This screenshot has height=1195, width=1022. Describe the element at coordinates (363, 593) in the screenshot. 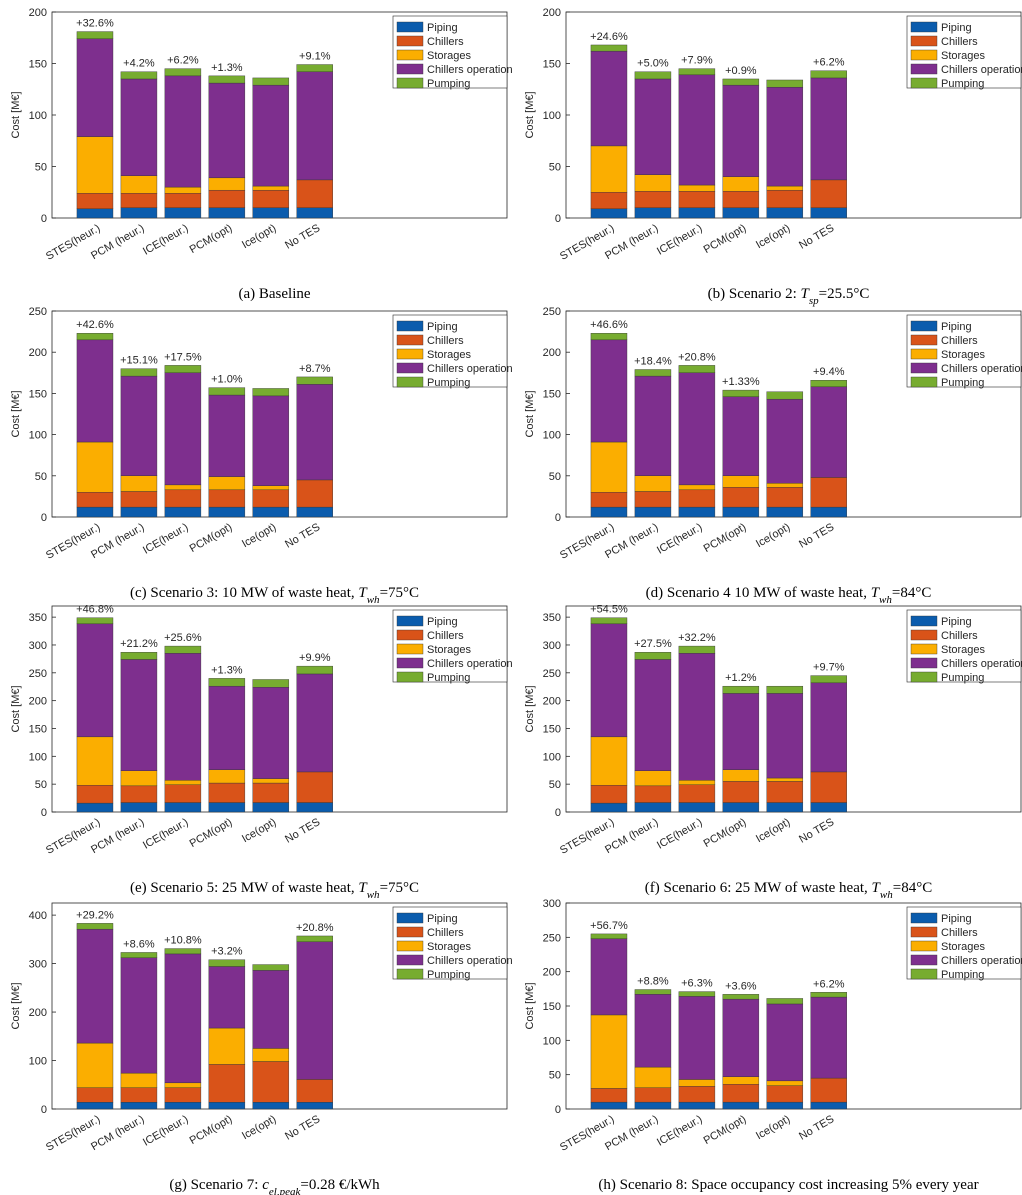

I see `caption-part: T` at that location.